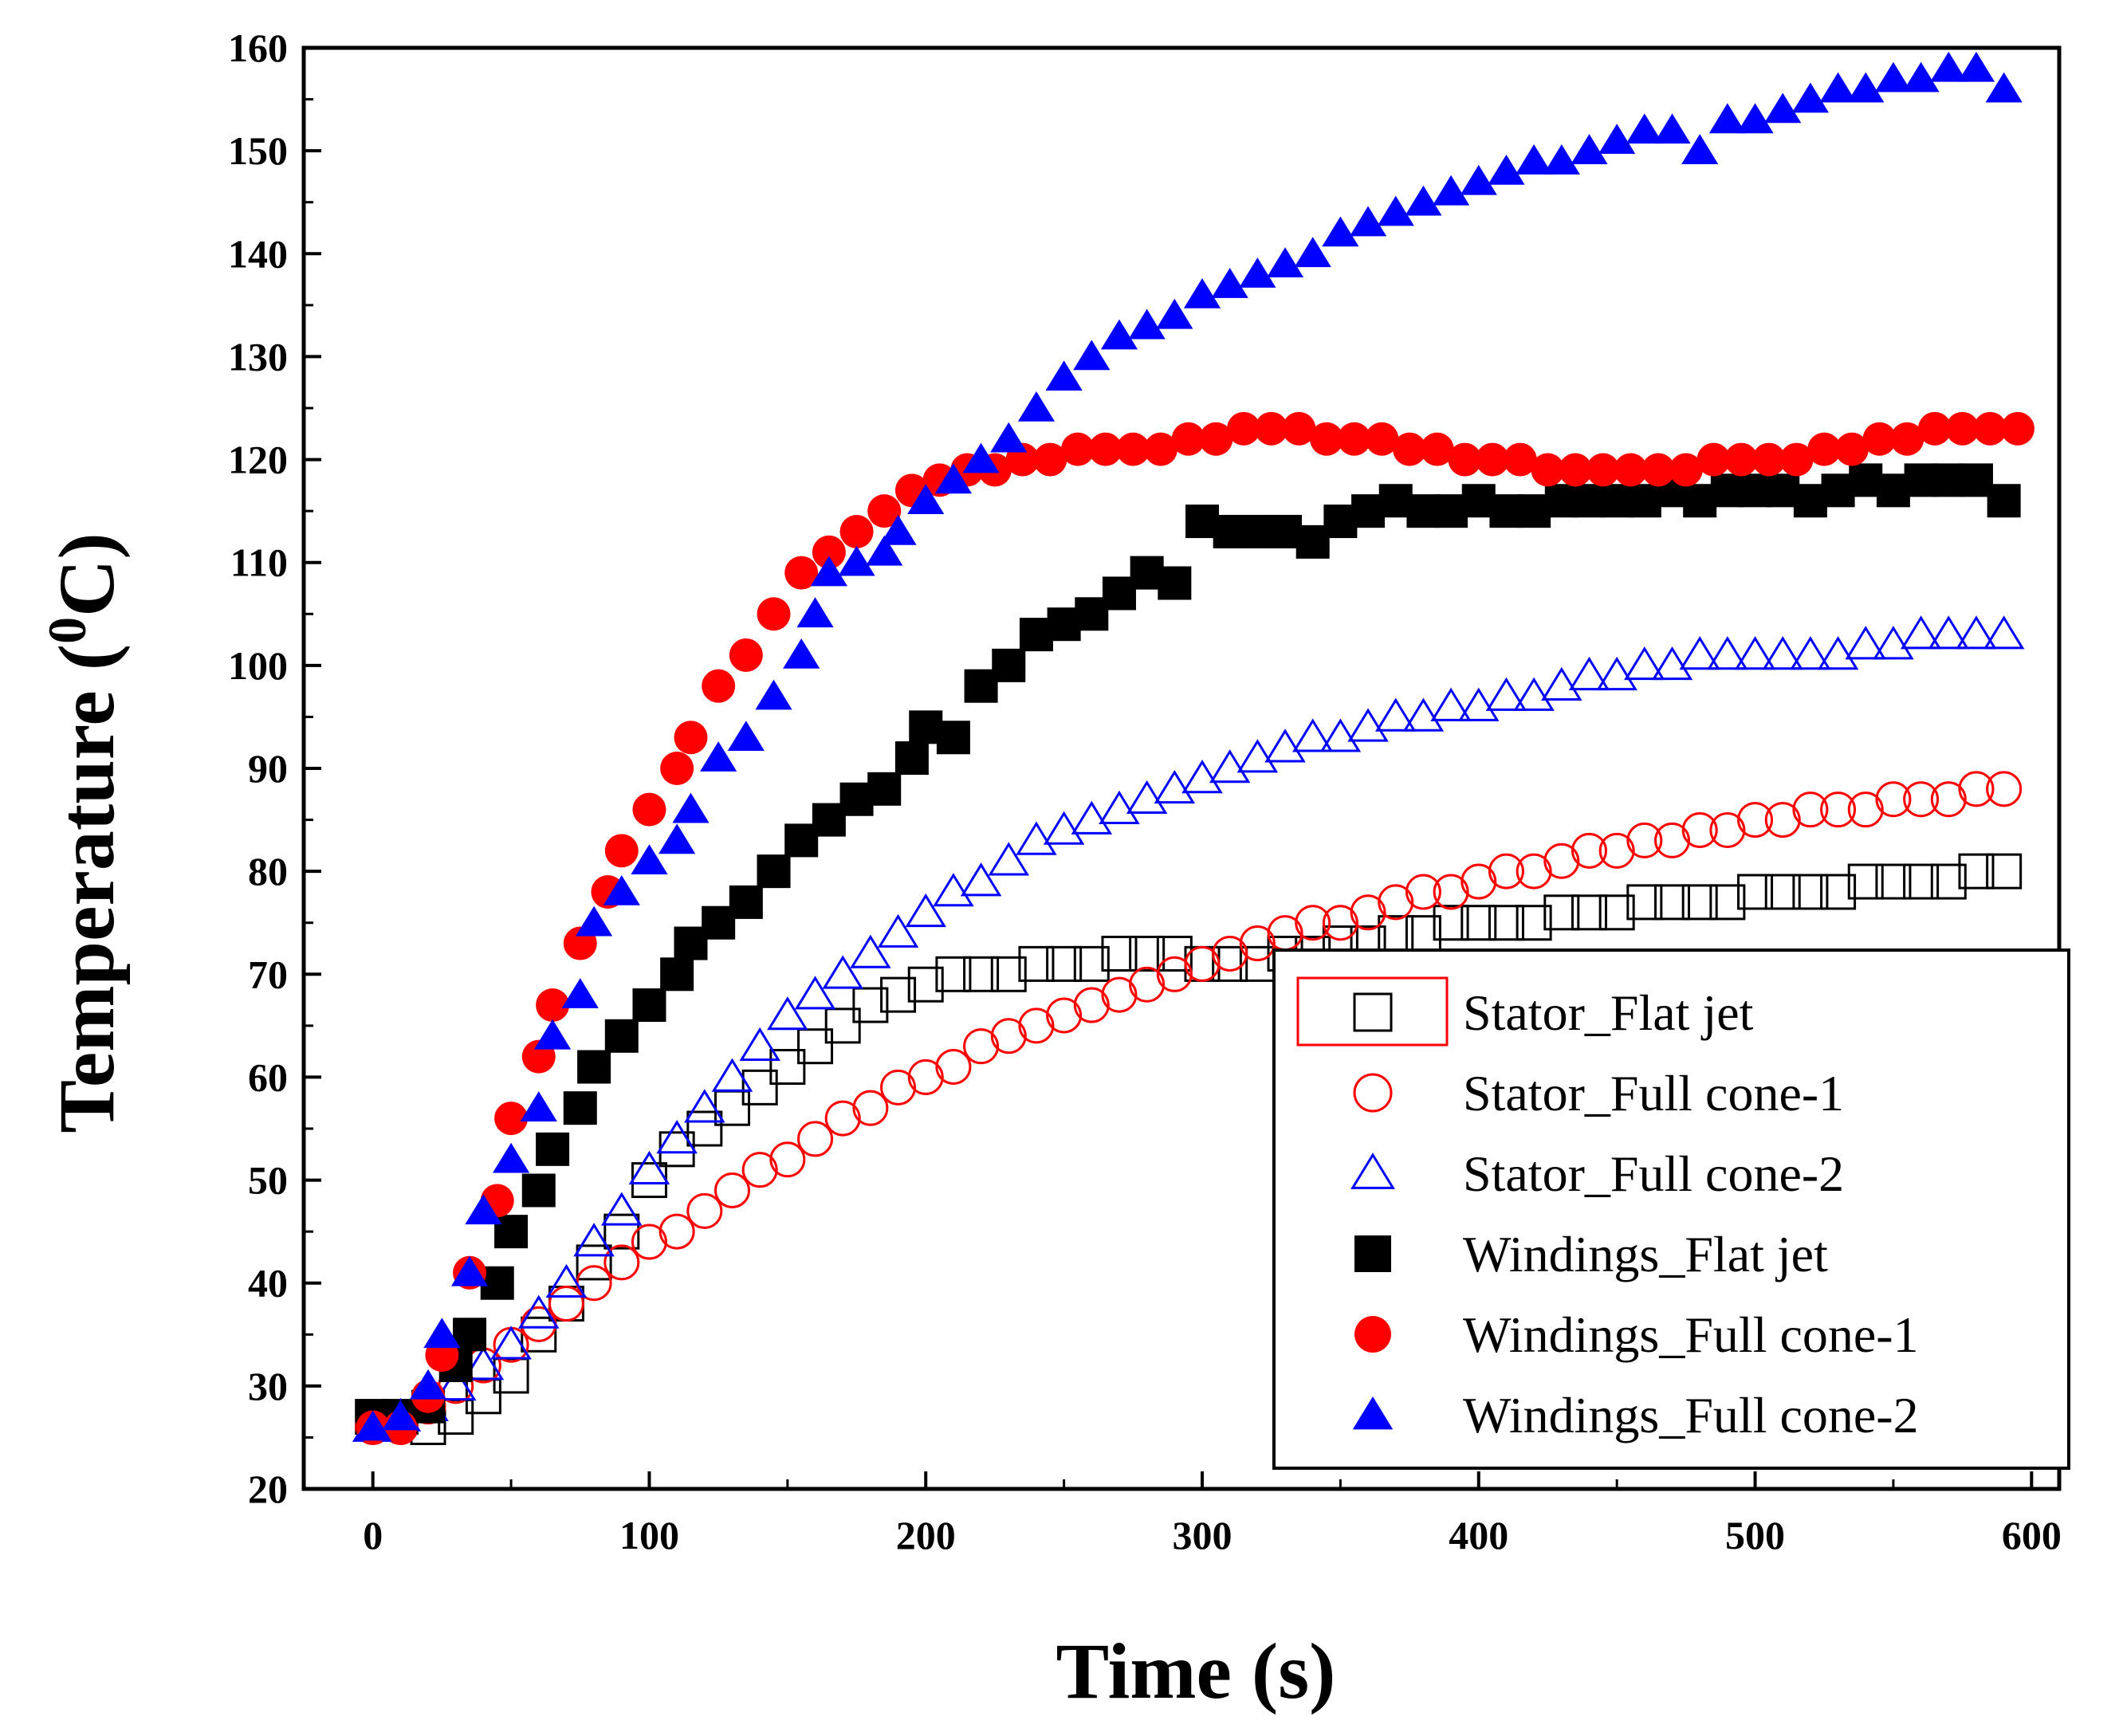 This screenshot has width=2119, height=1736. What do you see at coordinates (1755, 1535) in the screenshot?
I see `x-tick-label: 500` at bounding box center [1755, 1535].